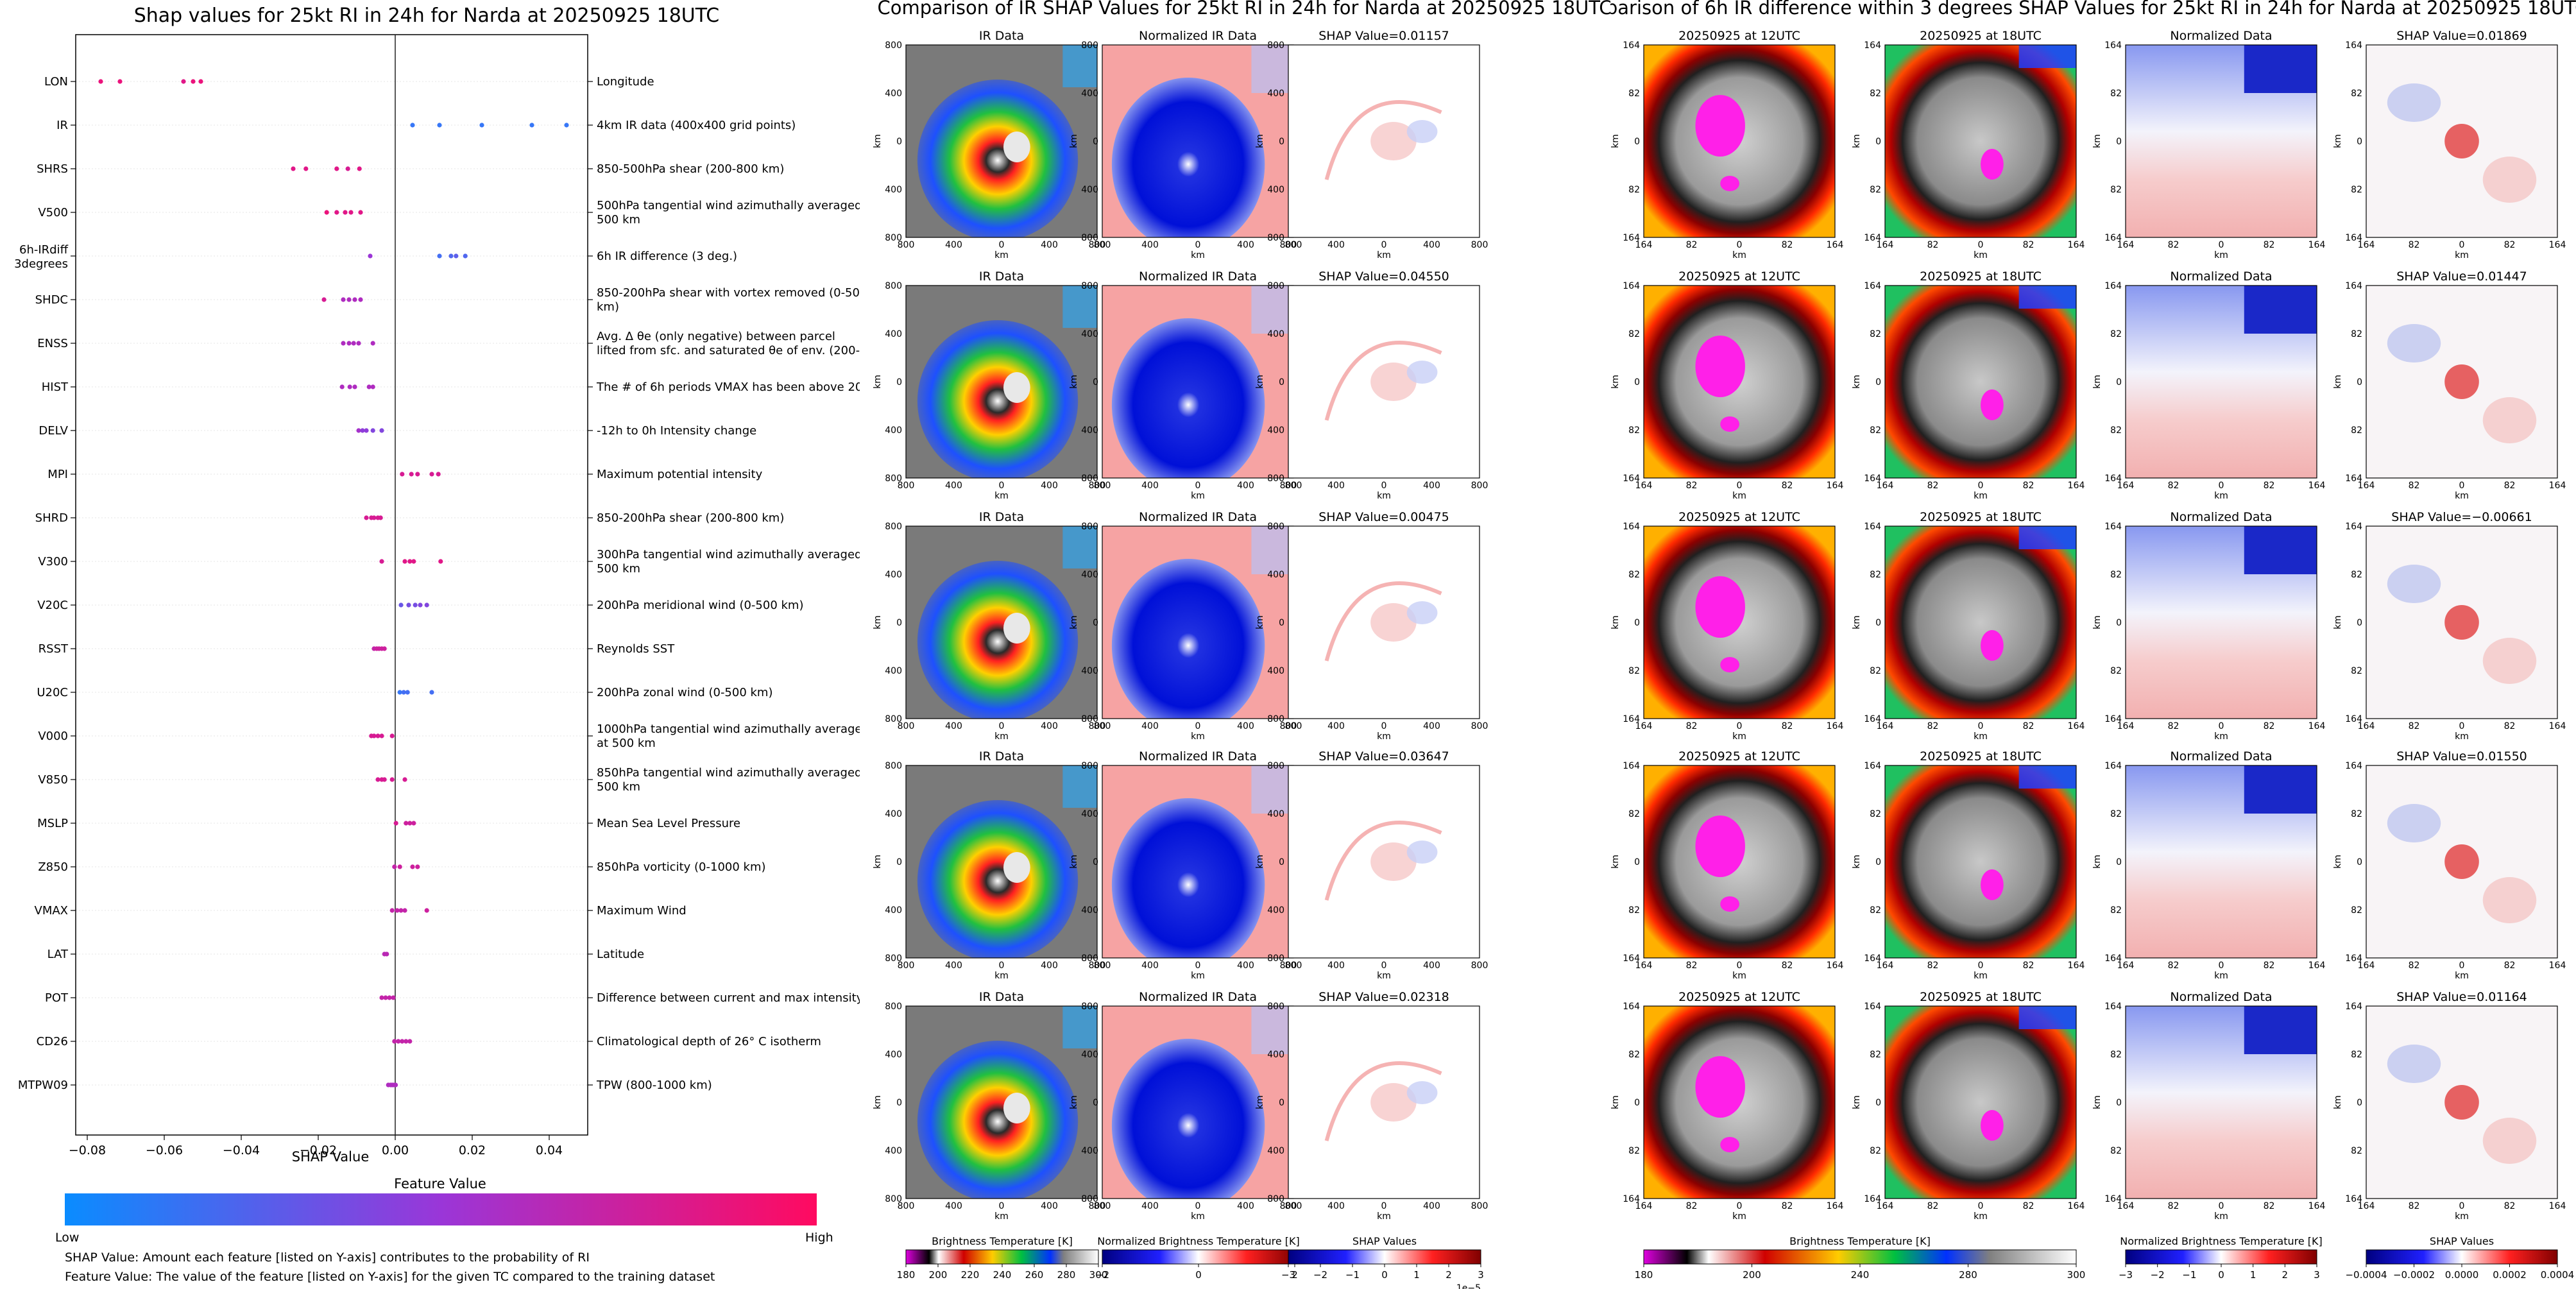  I want to click on colorbar-tick-label: 0, so click(2221, 1275).